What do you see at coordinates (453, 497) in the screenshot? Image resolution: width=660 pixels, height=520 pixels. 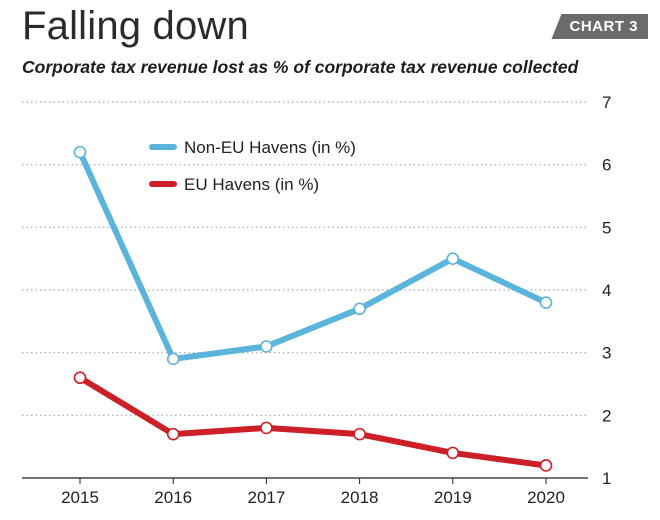 I see `x-tick-label: 2019` at bounding box center [453, 497].